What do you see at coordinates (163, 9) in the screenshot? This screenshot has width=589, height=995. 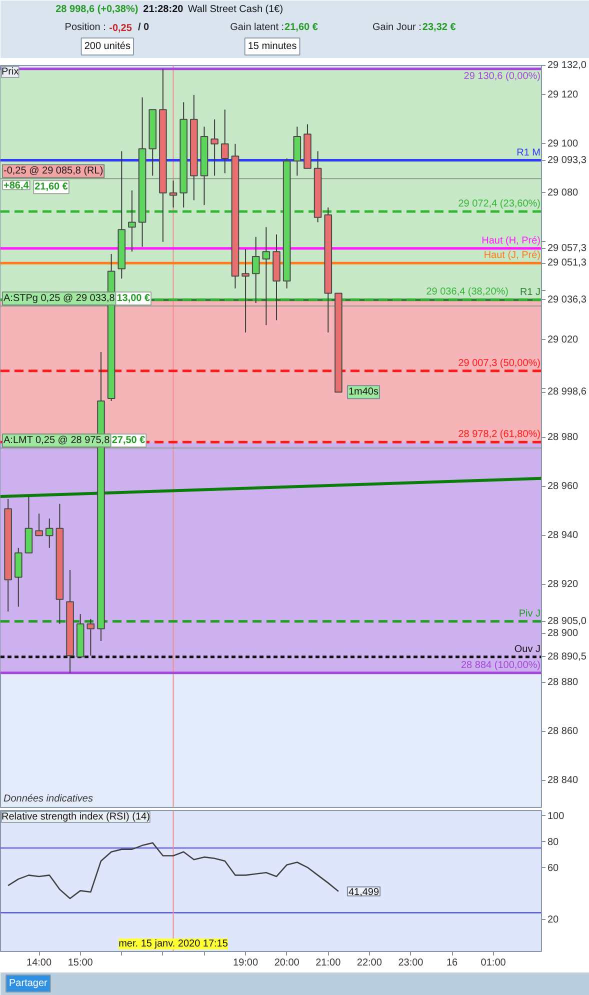 I see `text: 21:28:20` at bounding box center [163, 9].